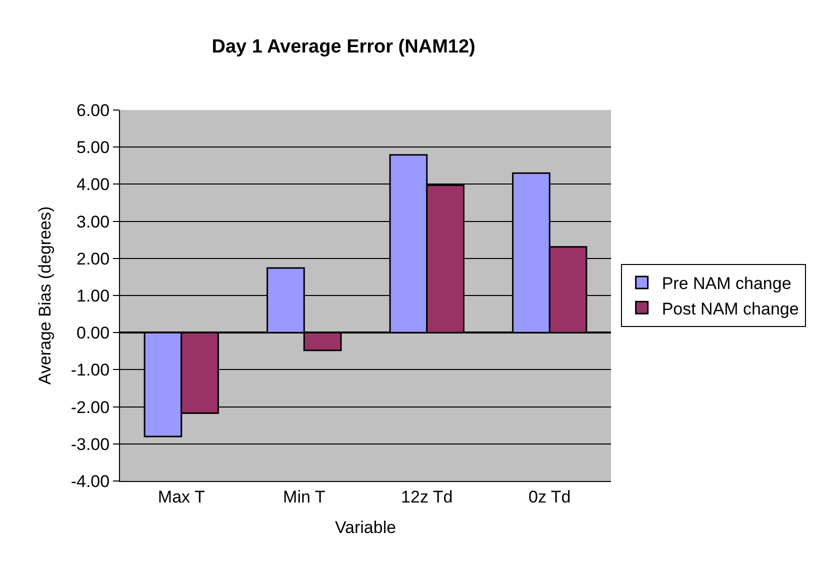  I want to click on chart-title: Day 1 Average Error (NAM12), so click(344, 47).